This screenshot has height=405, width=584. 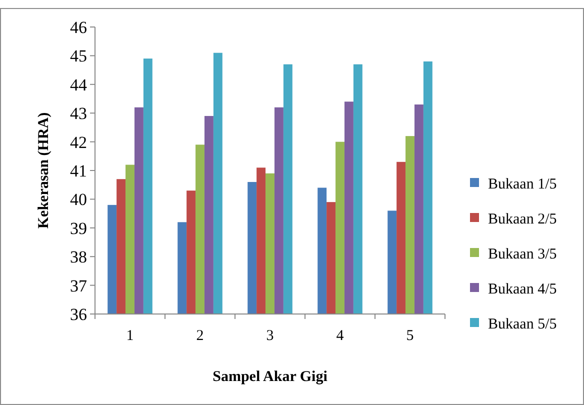 What do you see at coordinates (78, 257) in the screenshot?
I see `y-tick-label: 38` at bounding box center [78, 257].